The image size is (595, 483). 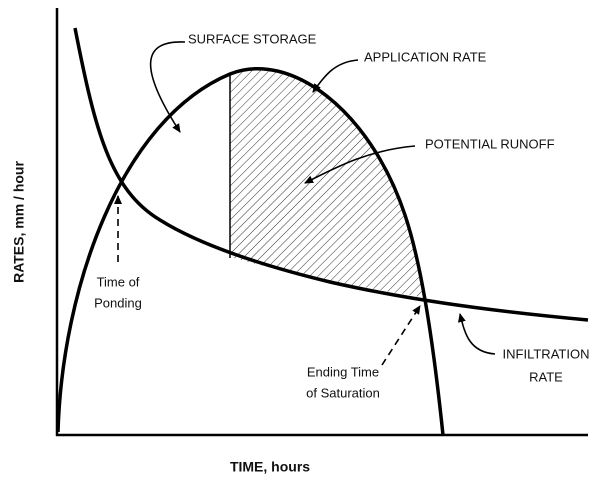 What do you see at coordinates (546, 353) in the screenshot?
I see `label: INFILTRATION` at bounding box center [546, 353].